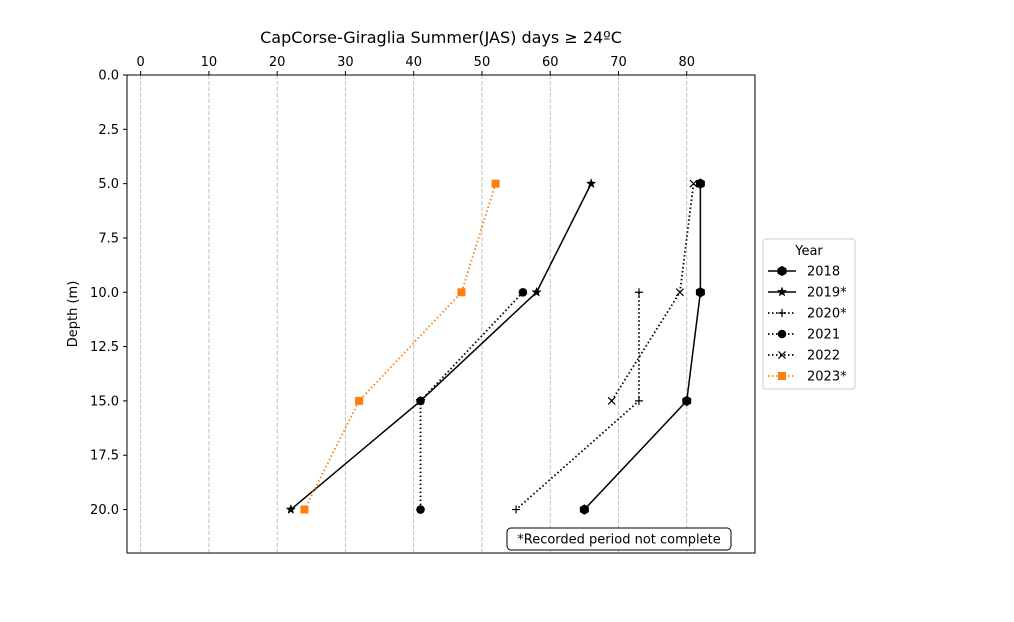 The width and height of the screenshot is (1014, 622). Describe the element at coordinates (345, 62) in the screenshot. I see `x-tick-label: 30` at that location.